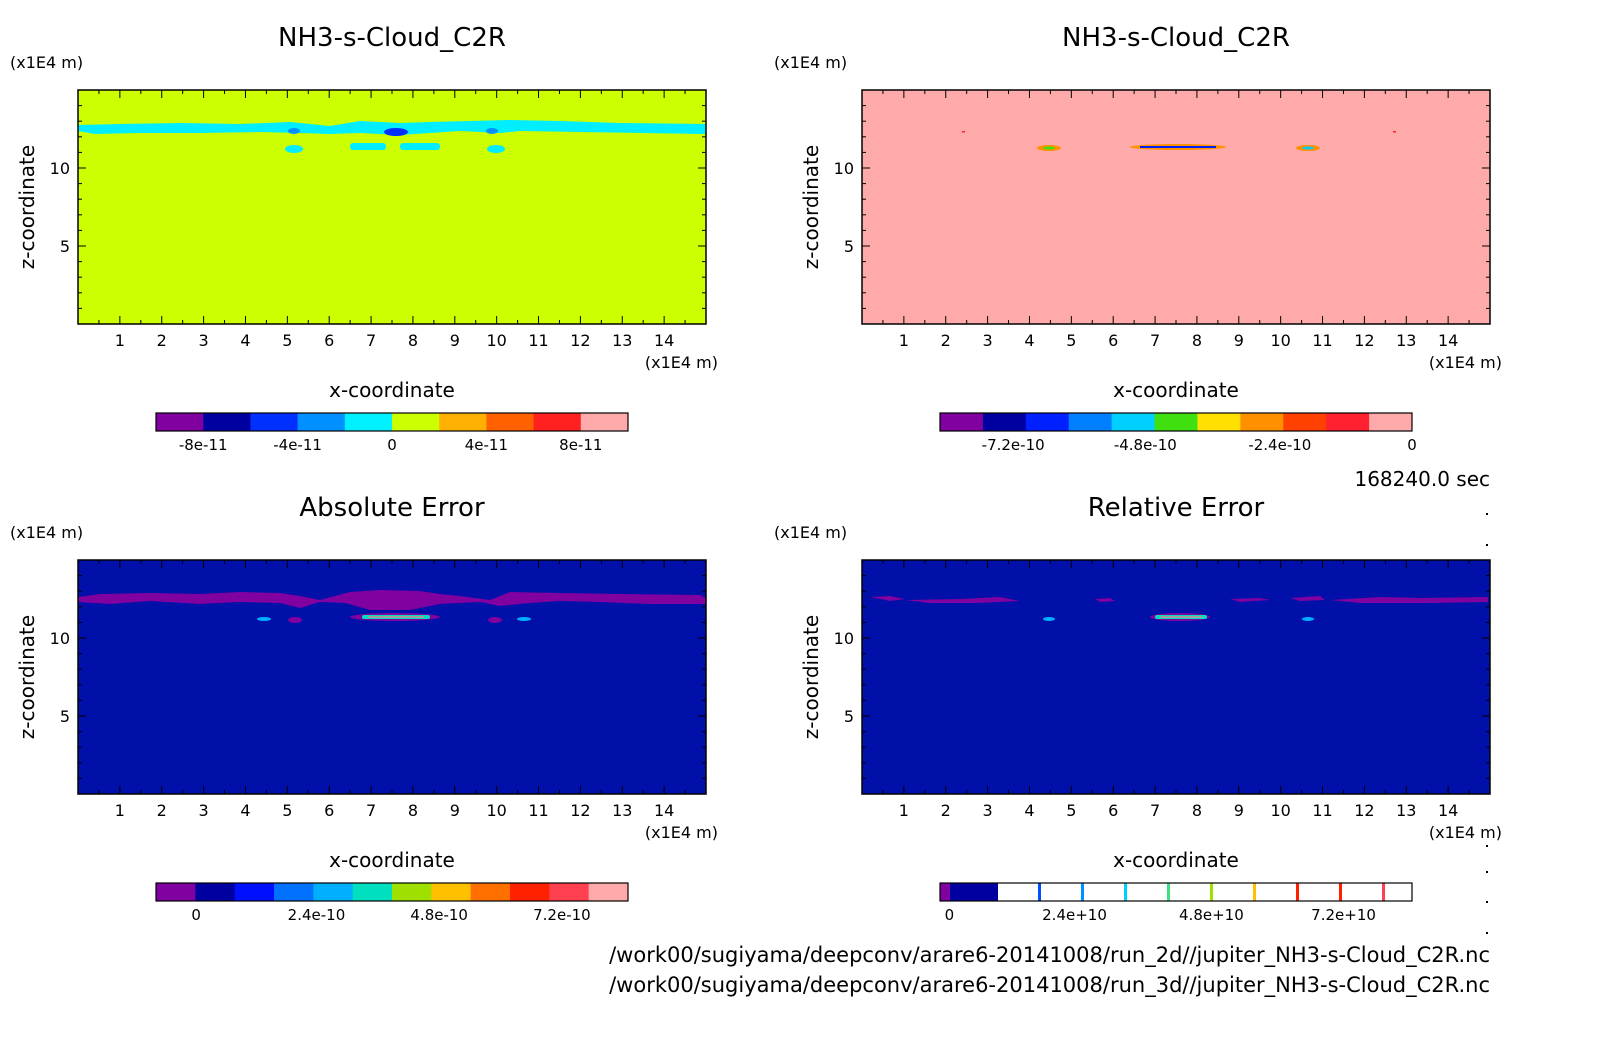 This screenshot has height=1054, width=1604. I want to click on colorbar-frame, so click(1176, 892).